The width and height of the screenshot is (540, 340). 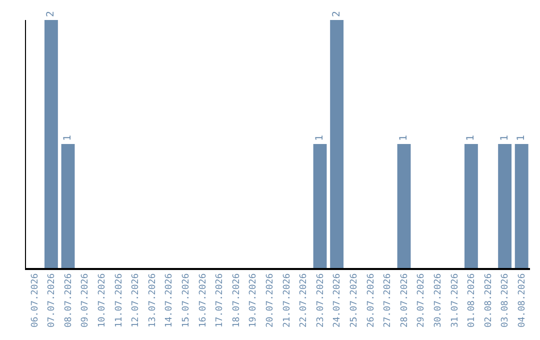 What do you see at coordinates (321, 300) in the screenshot?
I see `x-tick-label: 23.07.2026` at bounding box center [321, 300].